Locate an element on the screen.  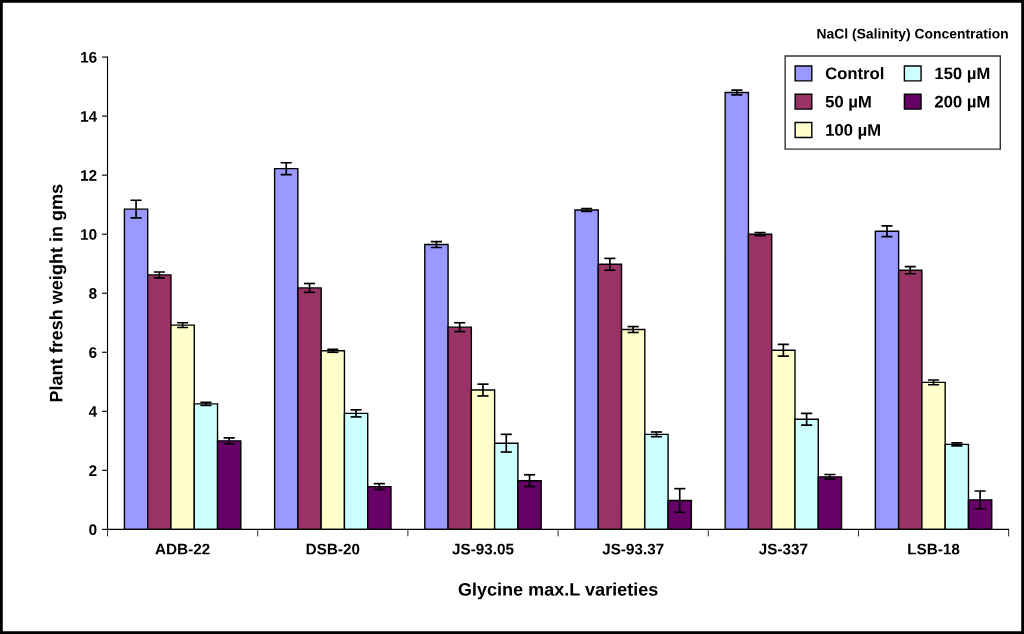
y-tick-label: 0 is located at coordinates (93, 530).